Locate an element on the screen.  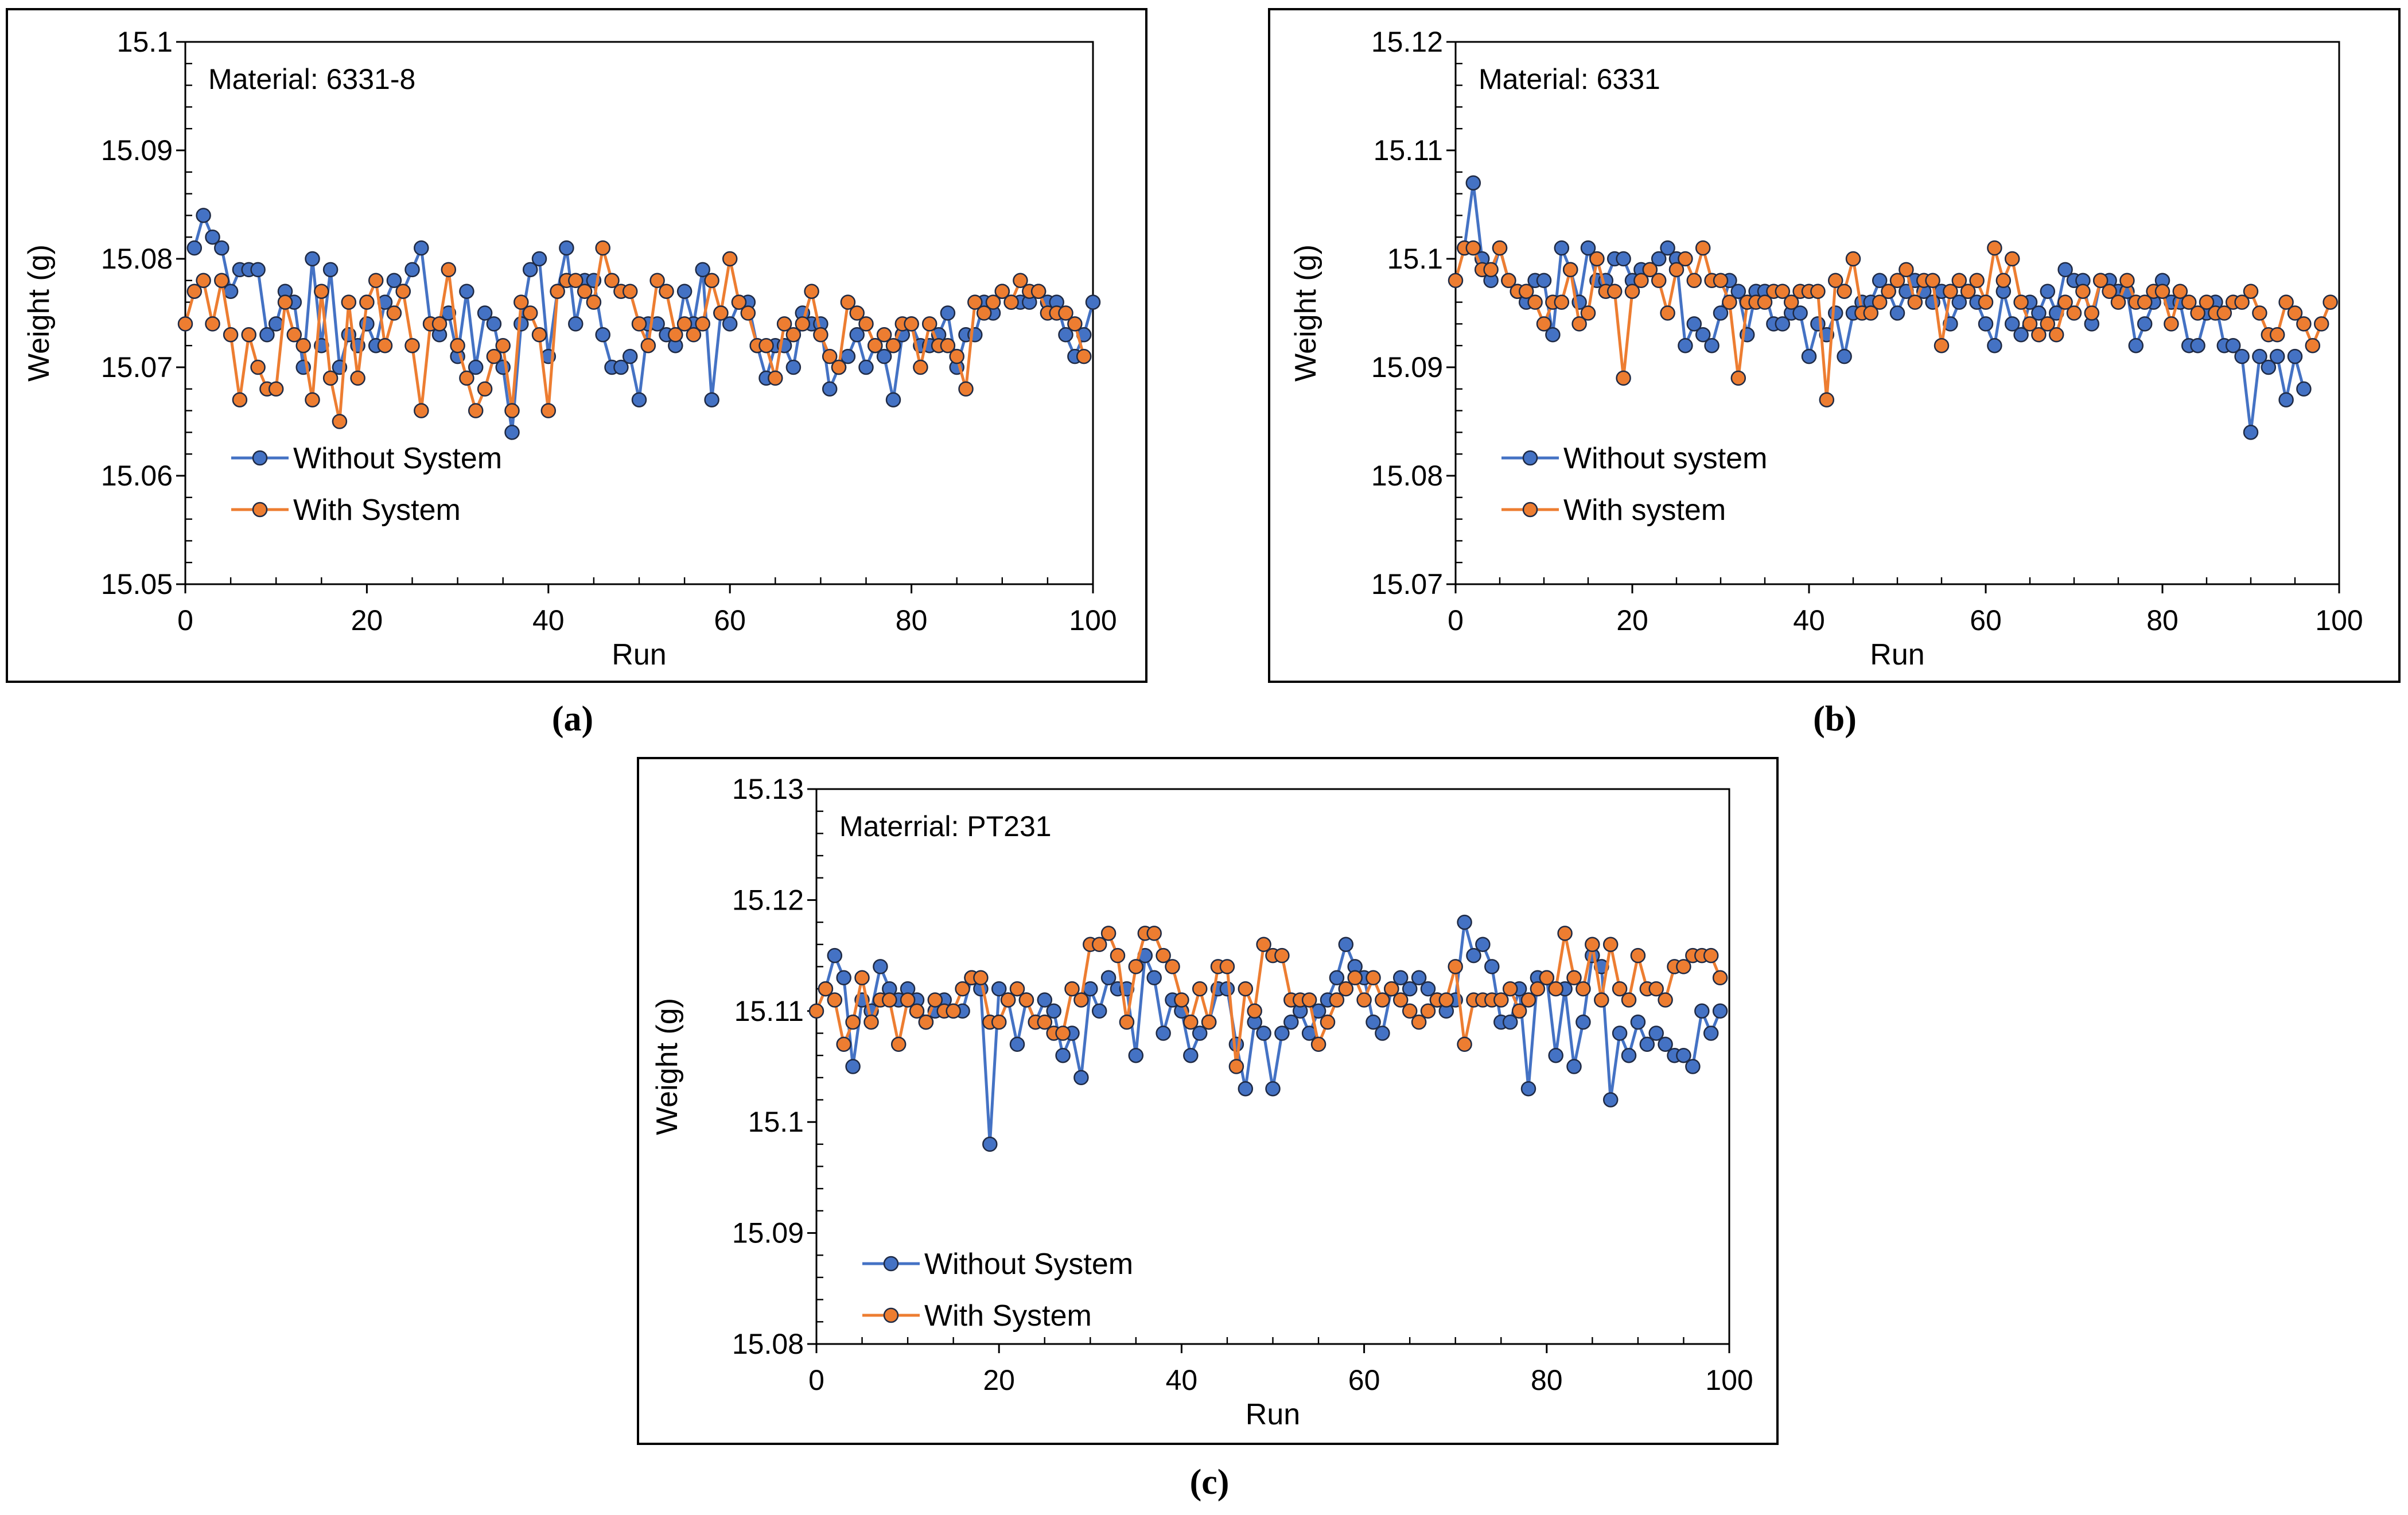
y-tick-label: 15.13 is located at coordinates (768, 789).